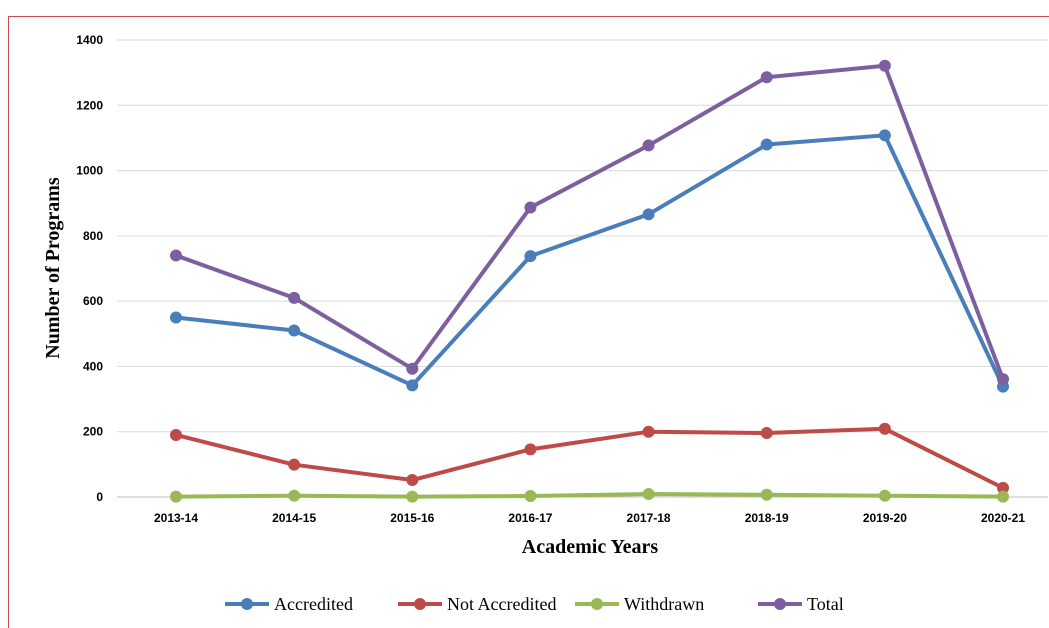 The width and height of the screenshot is (1049, 628). Describe the element at coordinates (825, 604) in the screenshot. I see `legend-label: Total` at that location.